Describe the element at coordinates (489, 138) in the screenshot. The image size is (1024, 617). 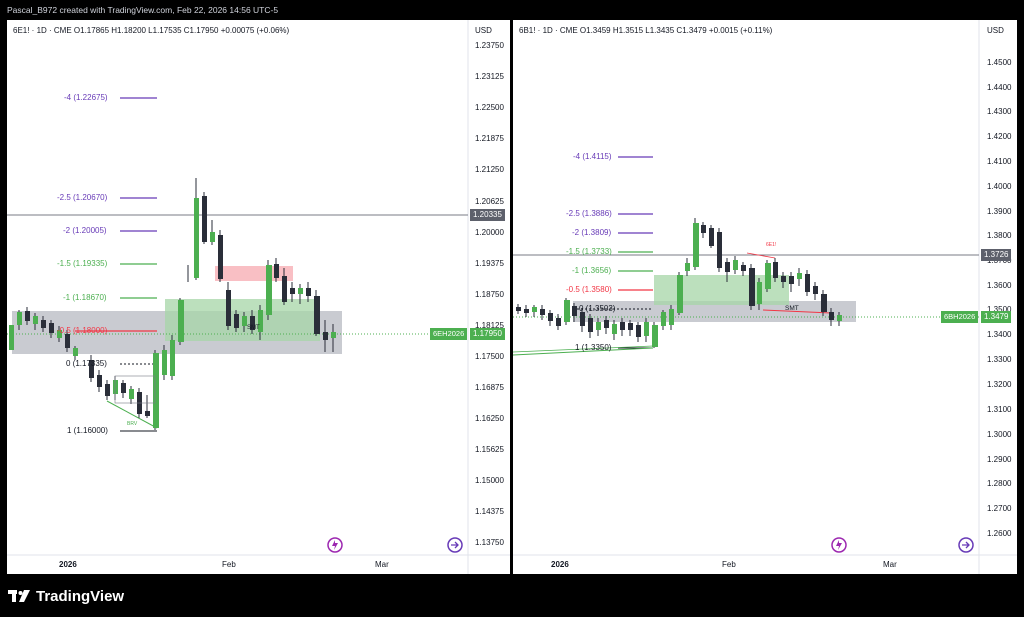
I see `price-tick: 1.21875` at that location.